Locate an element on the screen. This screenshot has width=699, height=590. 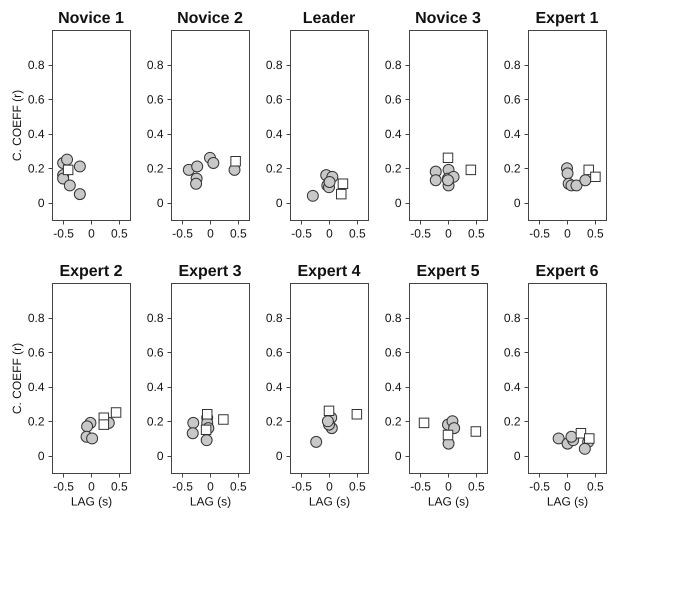
chart-title: Expert 2 is located at coordinates (91, 271).